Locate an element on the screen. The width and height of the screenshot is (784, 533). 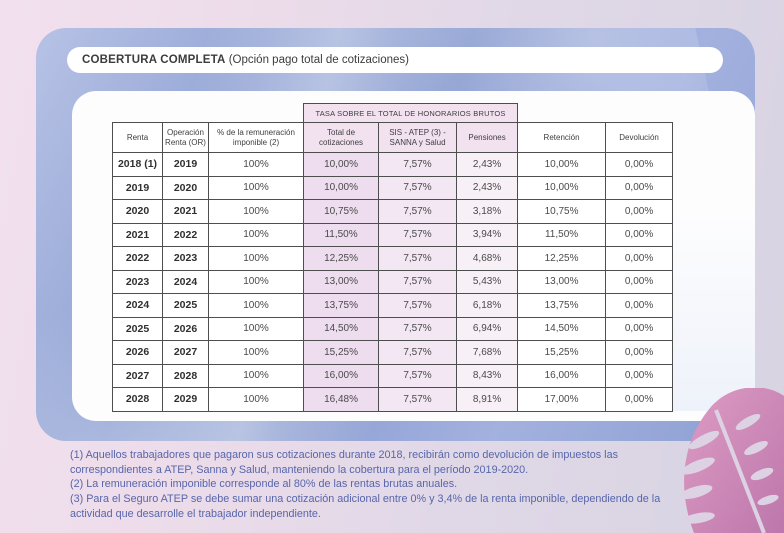
column-header: SIS - ATEP (3) - SANNA y Salud is located at coordinates (418, 137).